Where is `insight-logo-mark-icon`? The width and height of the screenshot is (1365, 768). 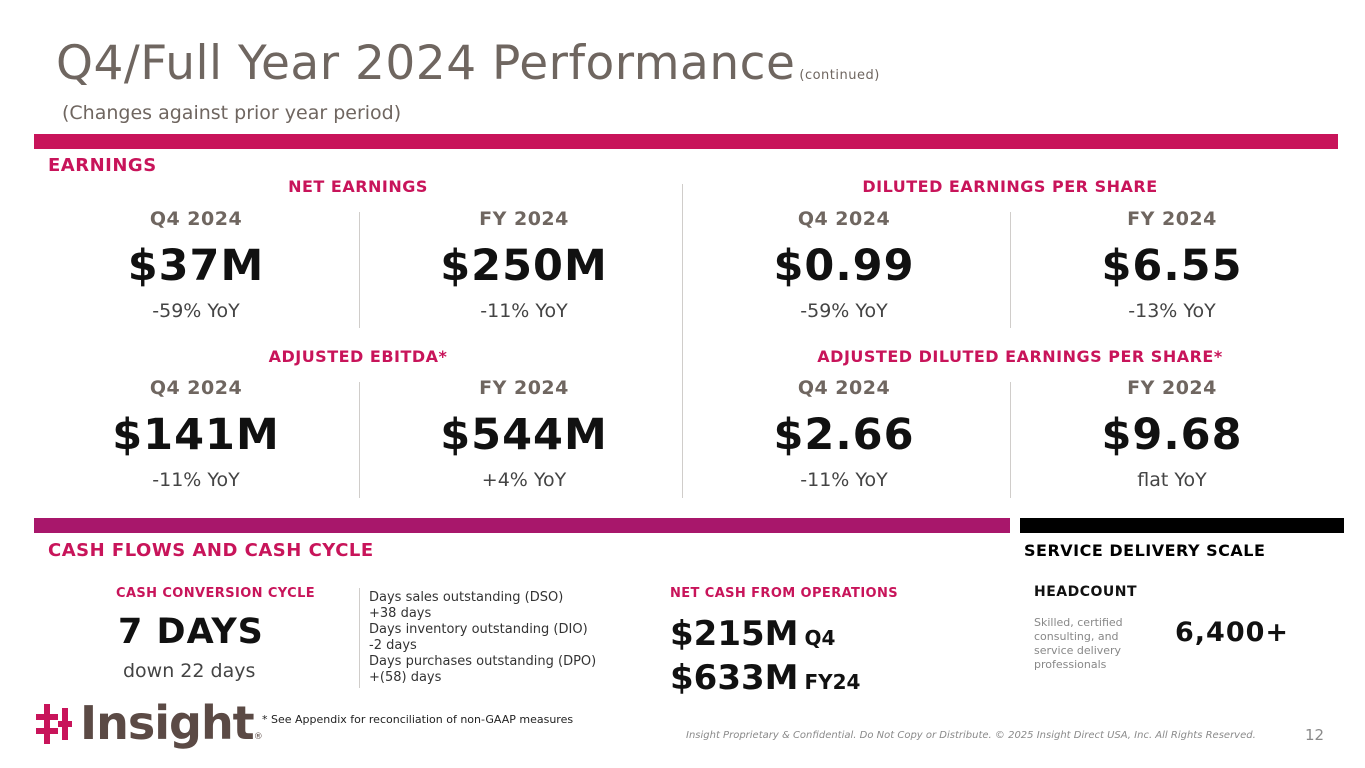 insight-logo-mark-icon is located at coordinates (56, 724).